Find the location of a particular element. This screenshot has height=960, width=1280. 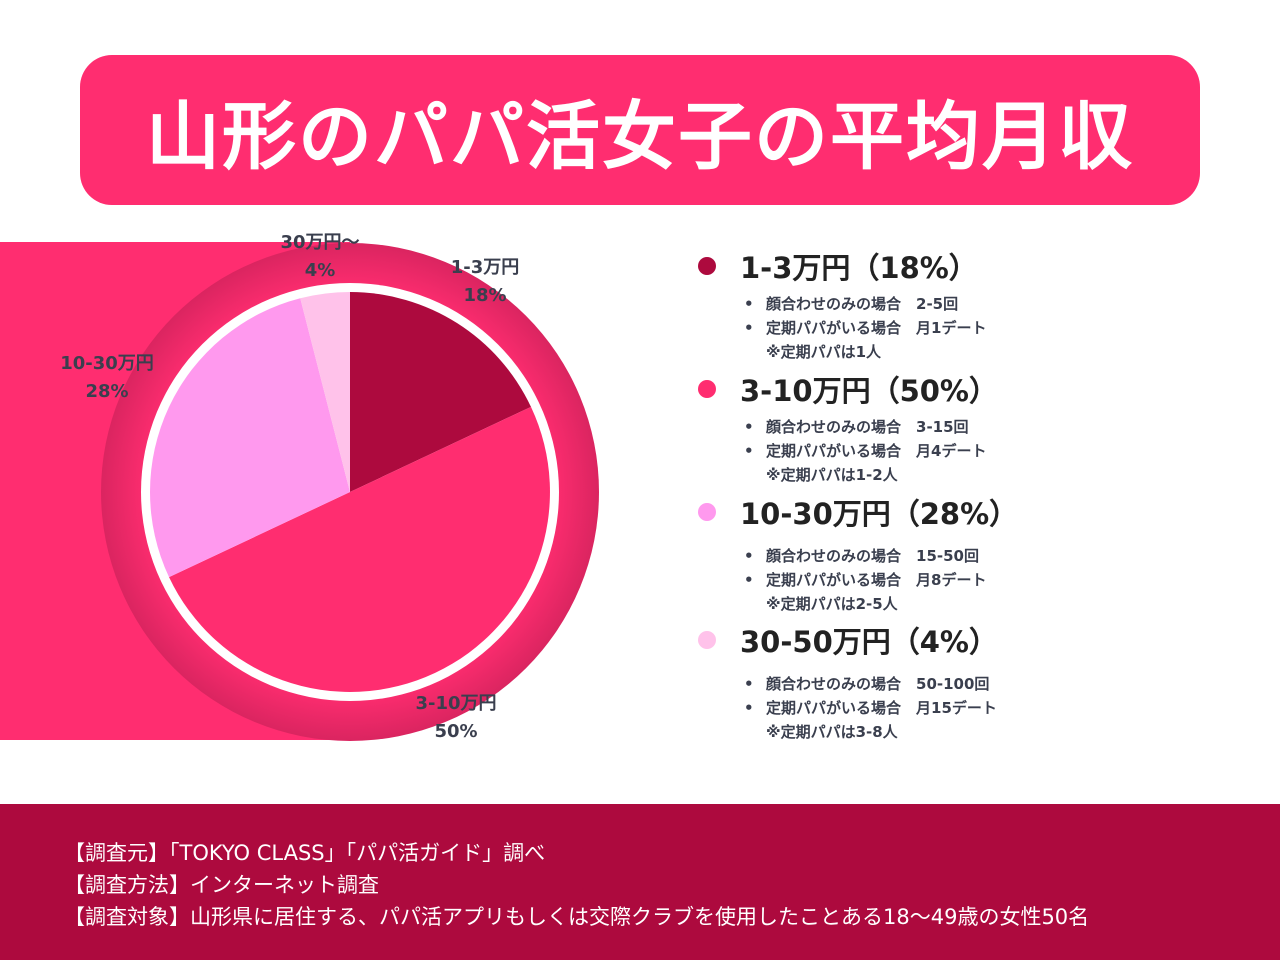

legend-note: ※定期パパは1人 is located at coordinates (824, 352).